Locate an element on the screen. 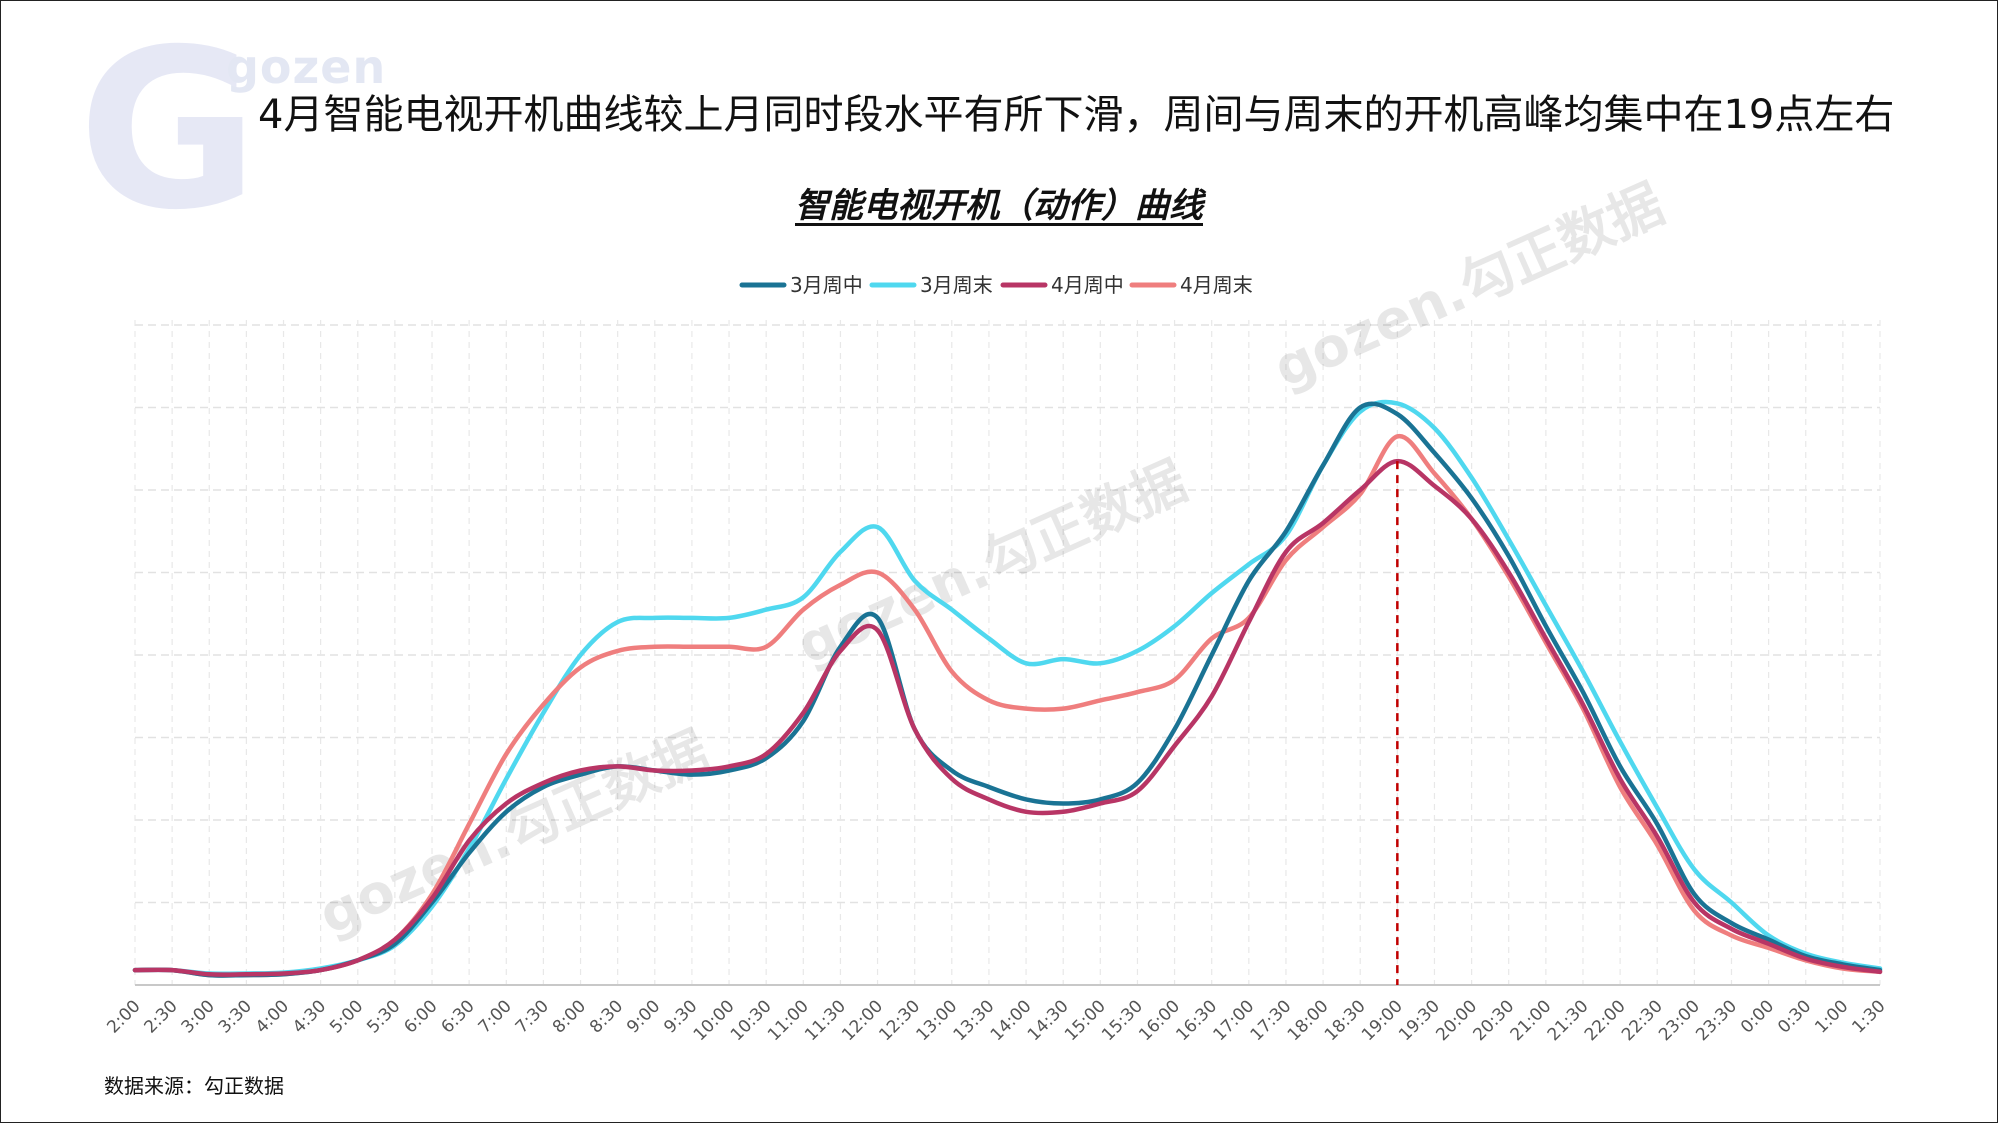 The width and height of the screenshot is (2000, 1125). x-tick-label: 12:00 is located at coordinates (862, 1020).